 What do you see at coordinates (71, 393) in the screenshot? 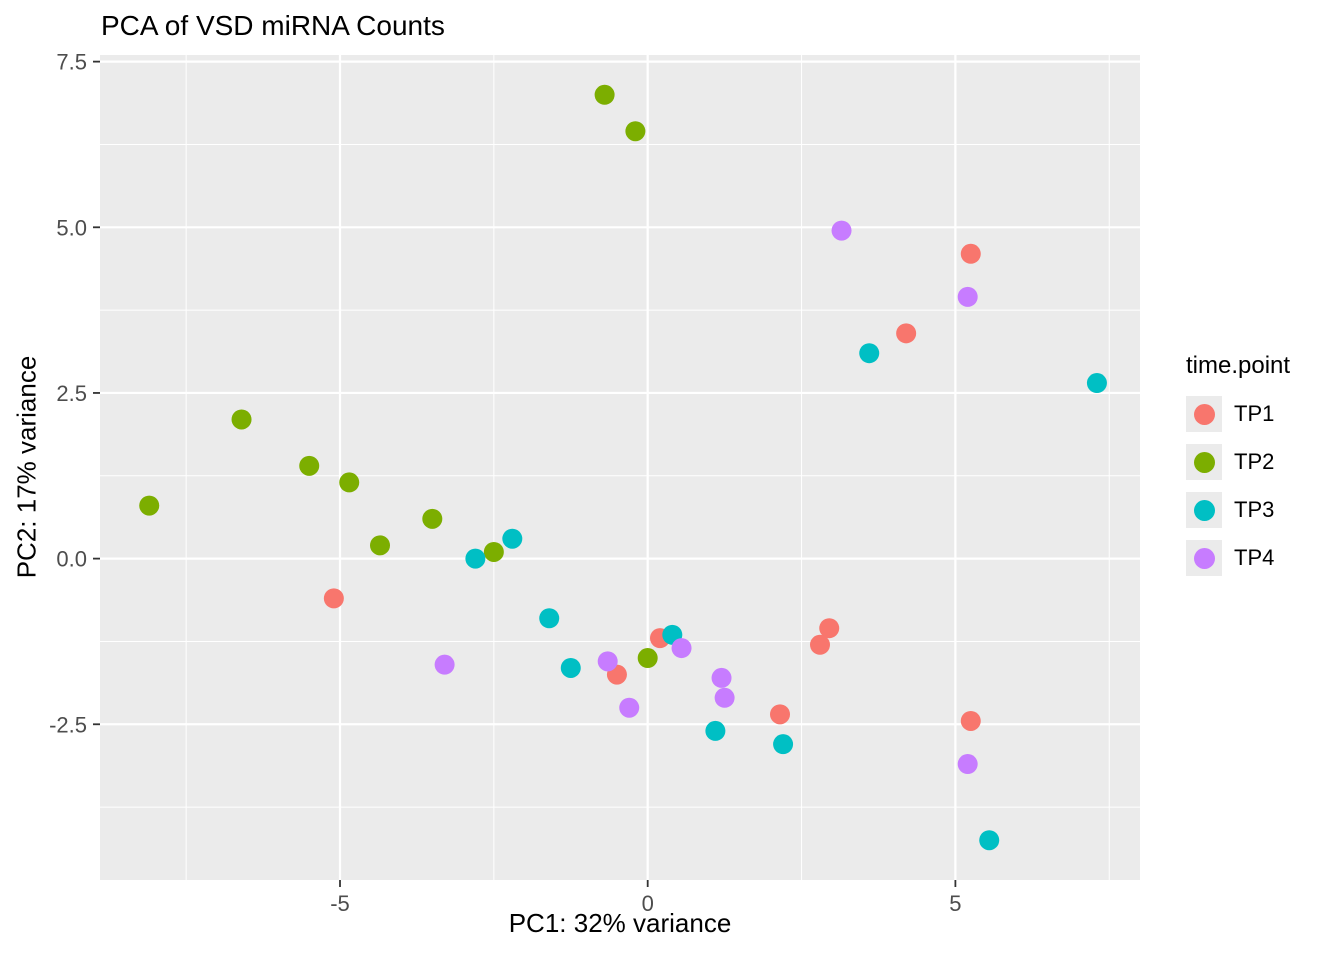
I see `y-tick-label: 2.5` at bounding box center [71, 393].